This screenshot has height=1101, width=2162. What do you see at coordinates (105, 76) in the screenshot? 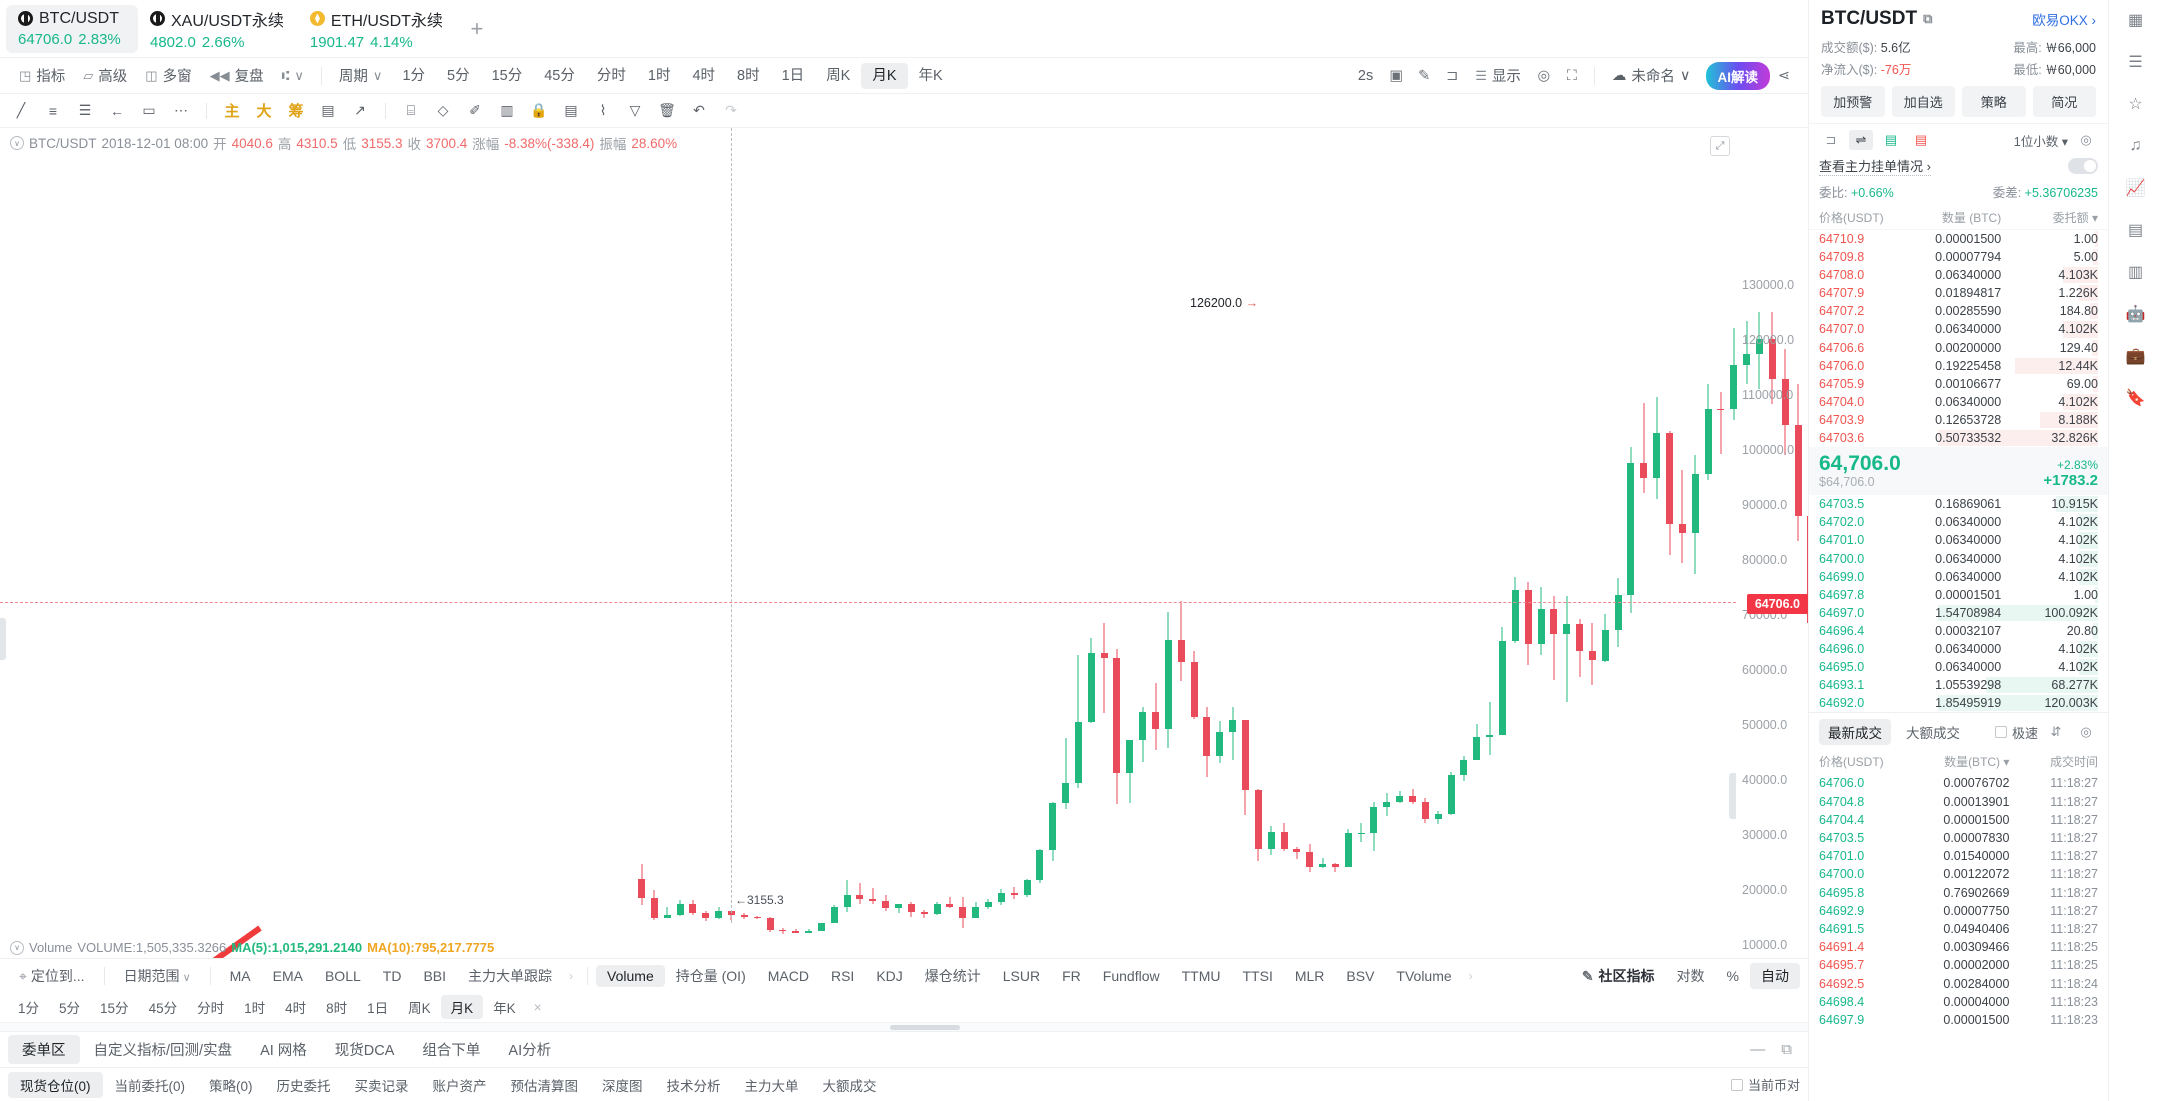
I see `advanced-button: ▱ 高级` at bounding box center [105, 76].